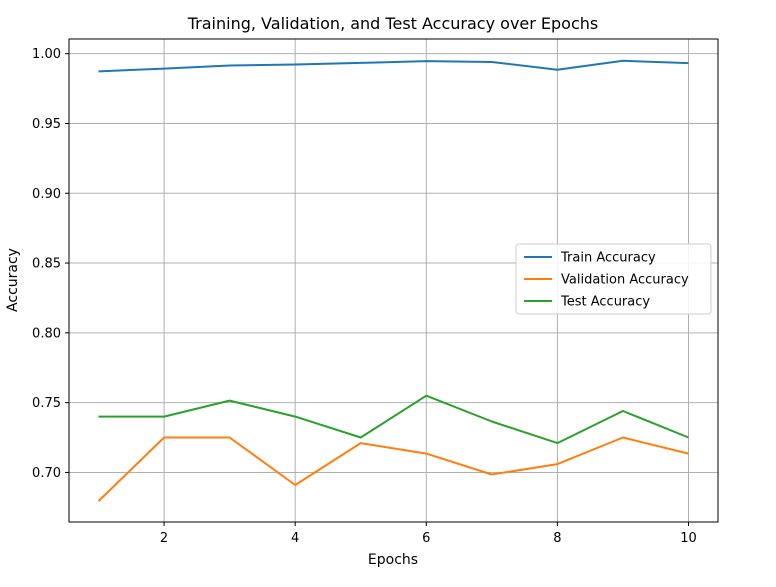  Describe the element at coordinates (164, 538) in the screenshot. I see `x-tick-label: 2` at that location.